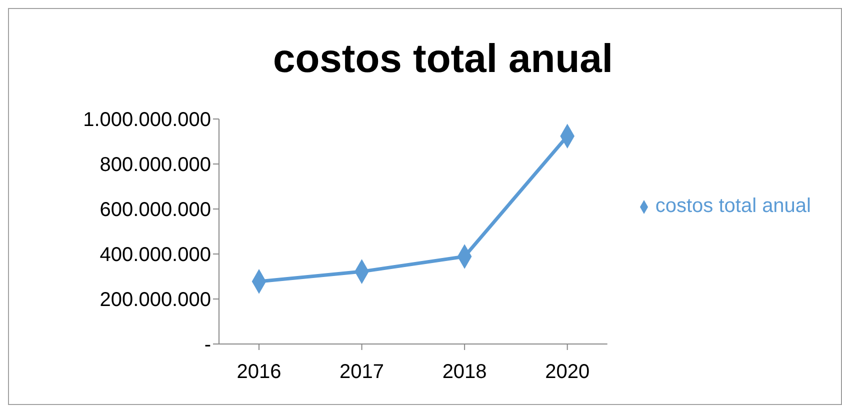  I want to click on x-tick-label: 2017, so click(362, 372).